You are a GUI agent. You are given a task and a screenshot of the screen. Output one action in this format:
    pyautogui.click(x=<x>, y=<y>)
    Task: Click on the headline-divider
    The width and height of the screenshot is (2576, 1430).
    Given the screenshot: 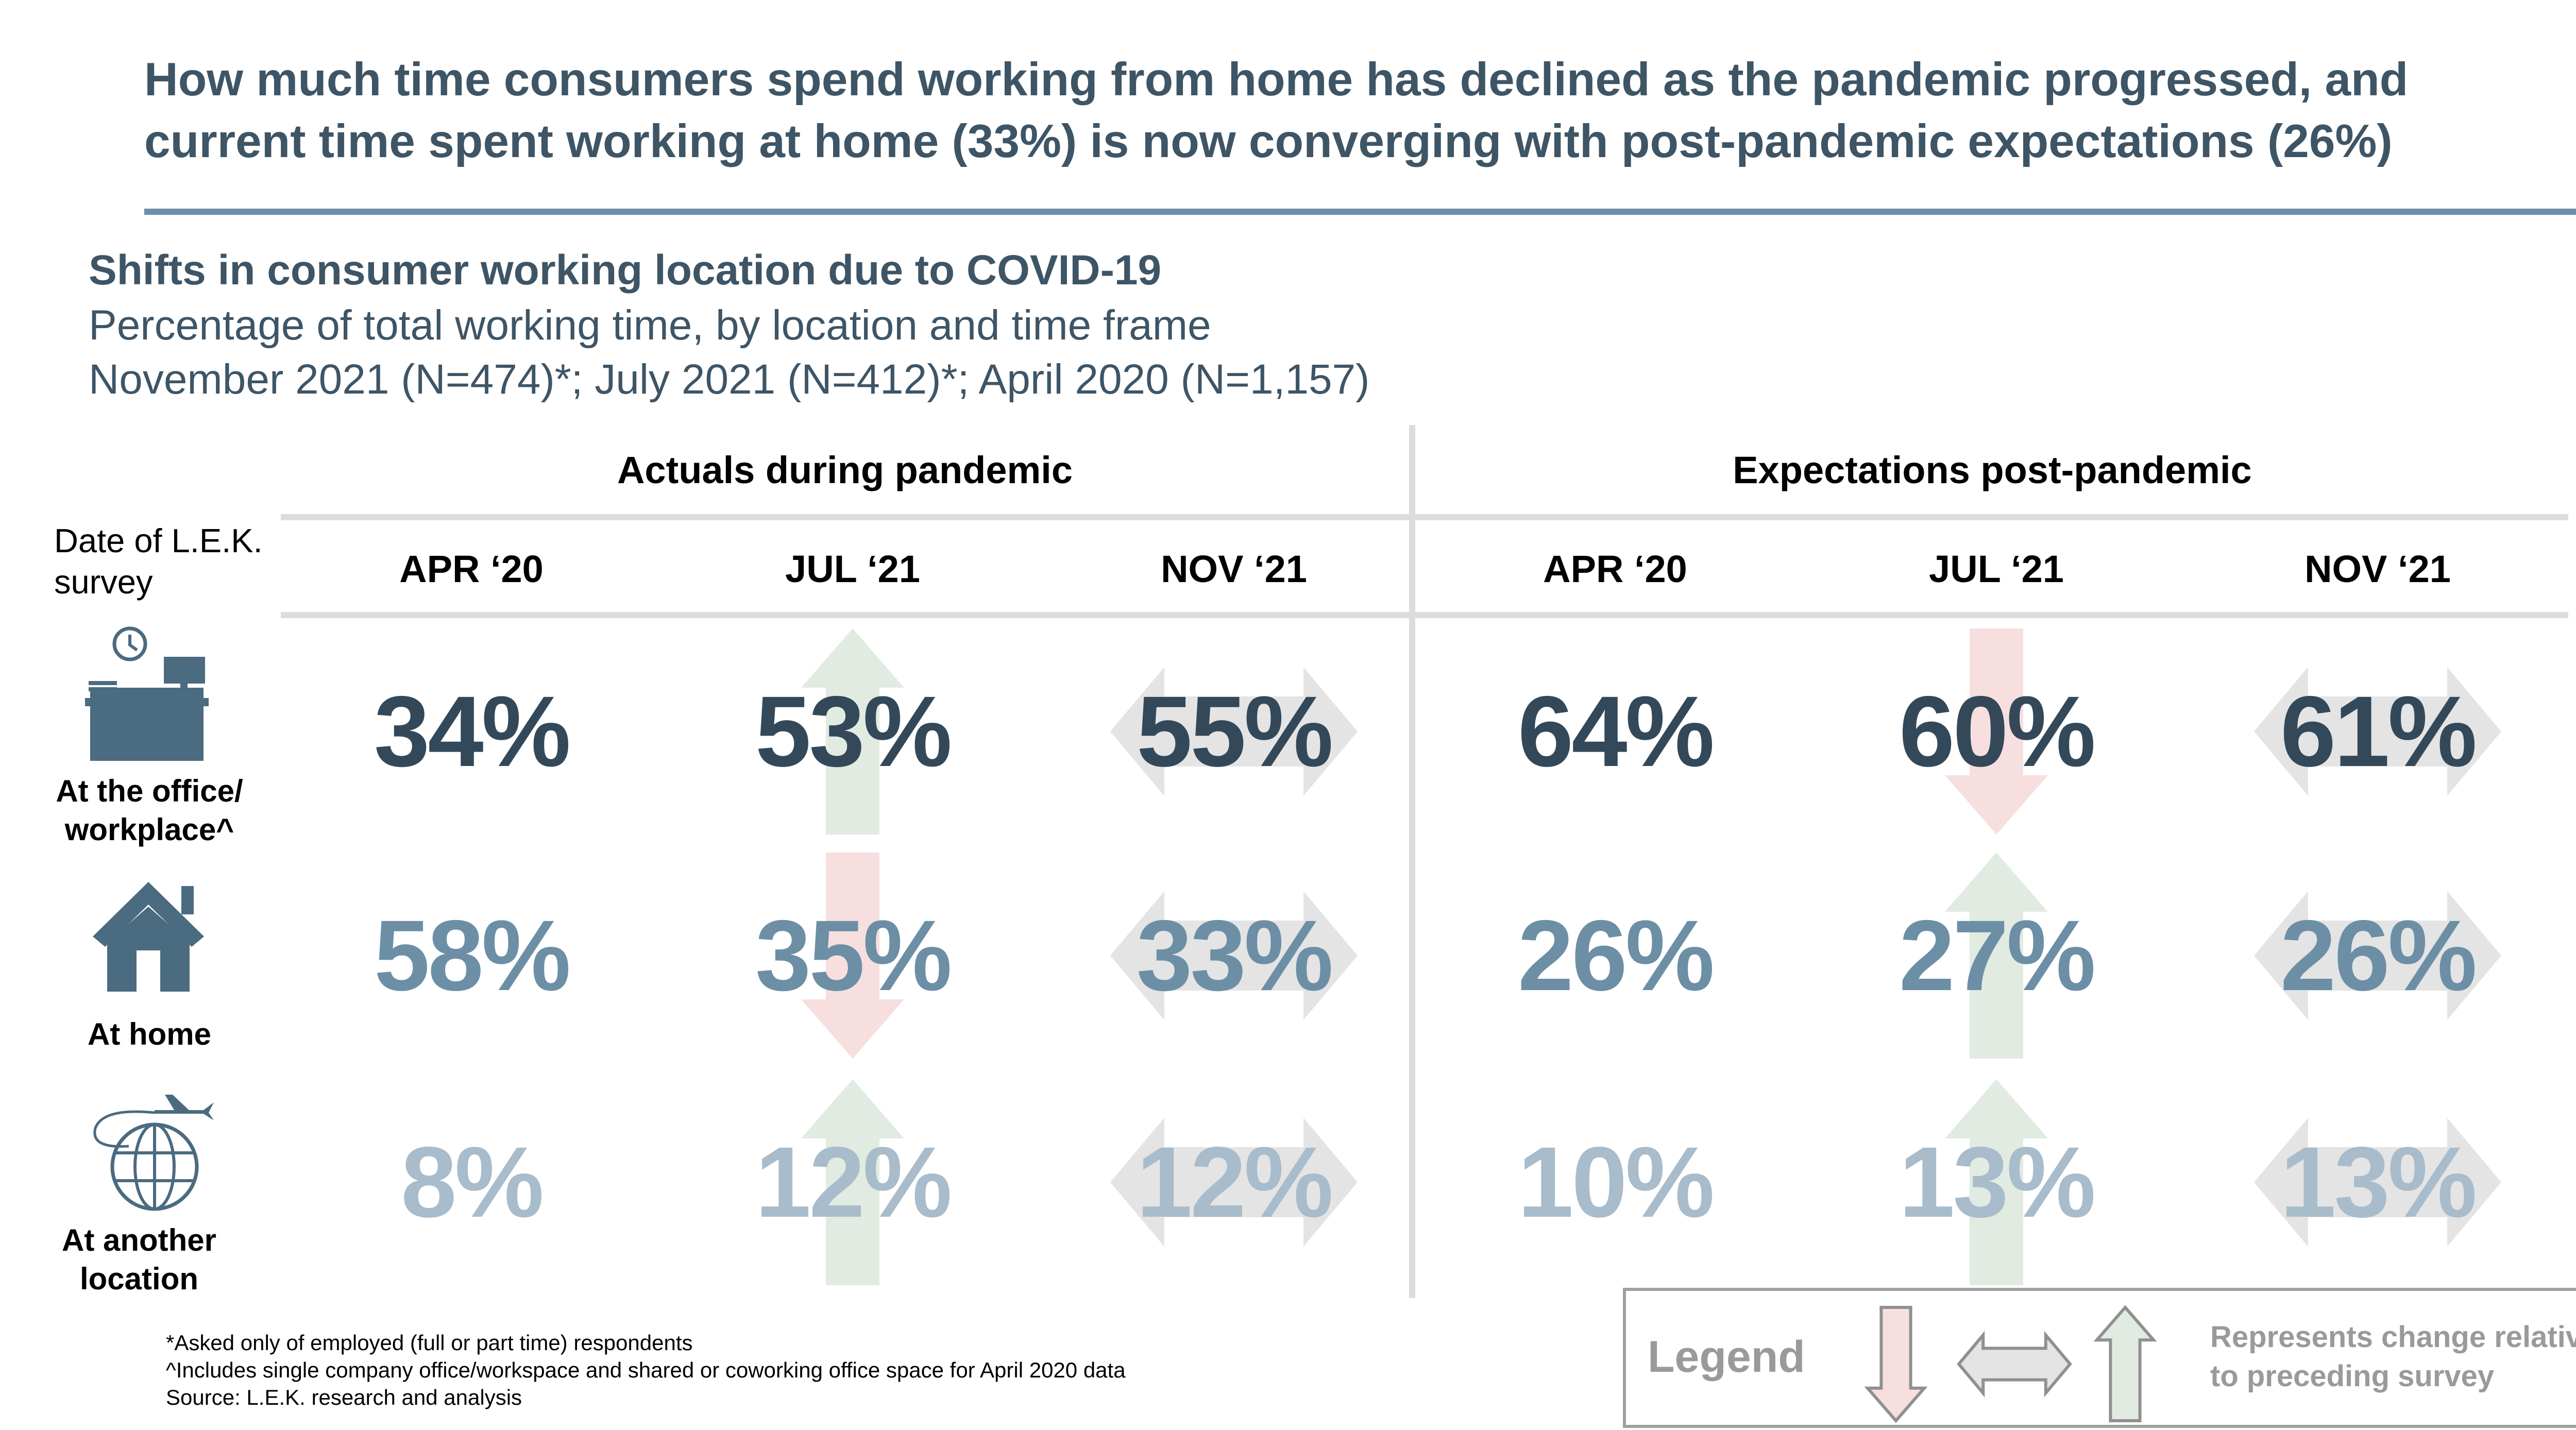 What is the action you would take?
    pyautogui.click(x=1360, y=212)
    